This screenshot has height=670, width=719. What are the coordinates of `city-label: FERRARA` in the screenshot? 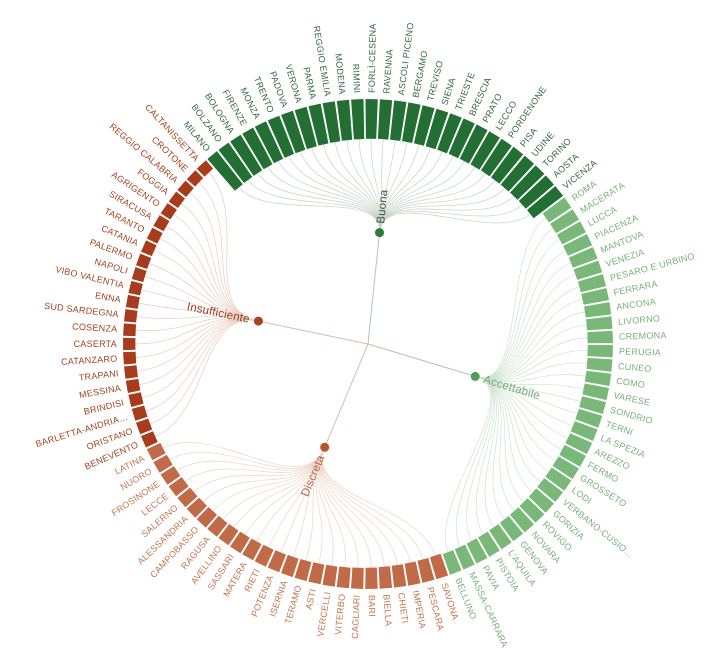 It's located at (636, 288).